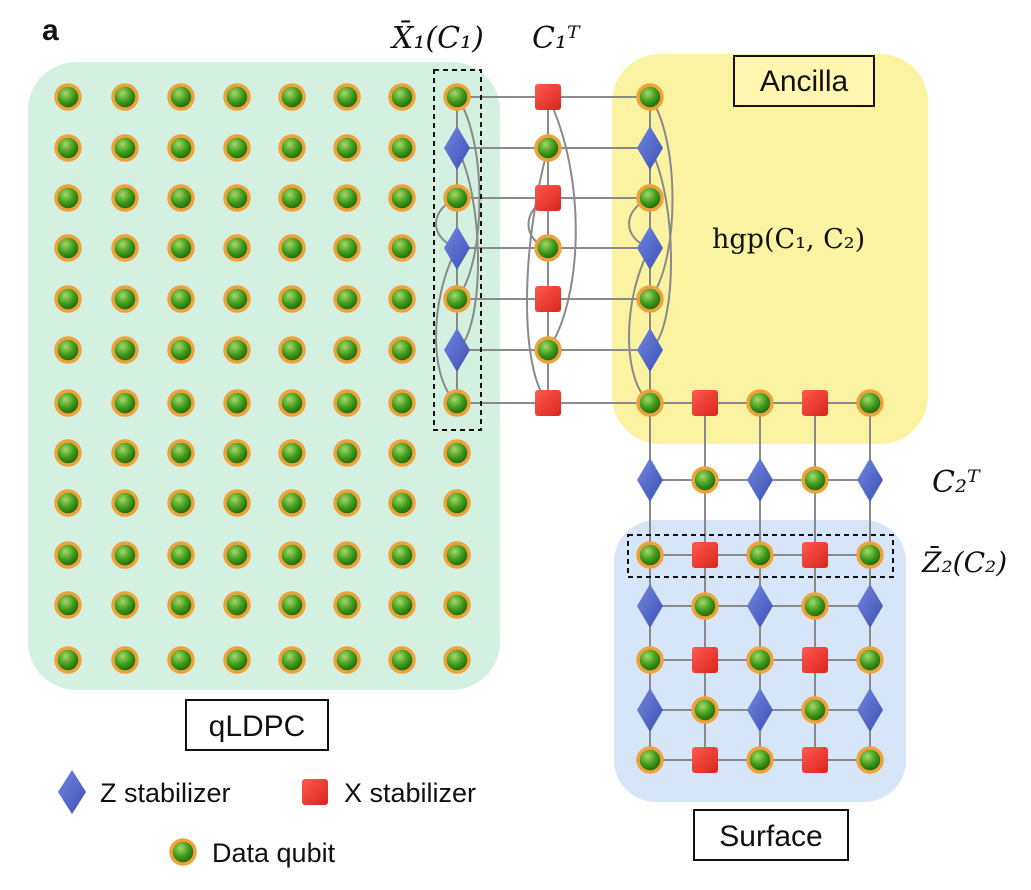 The width and height of the screenshot is (1031, 890). Describe the element at coordinates (770, 249) in the screenshot. I see `ancilla-region` at that location.